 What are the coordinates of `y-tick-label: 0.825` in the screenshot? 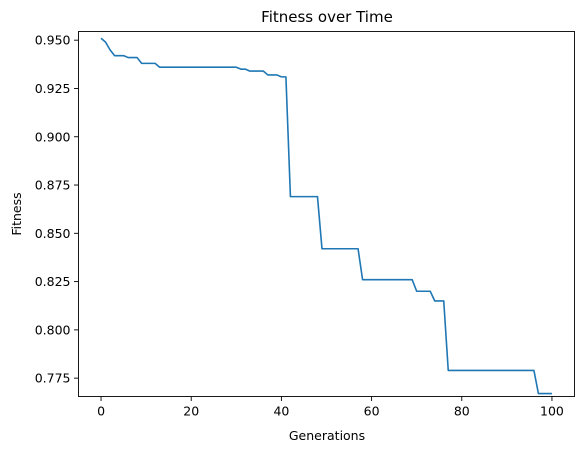 It's located at (53, 281).